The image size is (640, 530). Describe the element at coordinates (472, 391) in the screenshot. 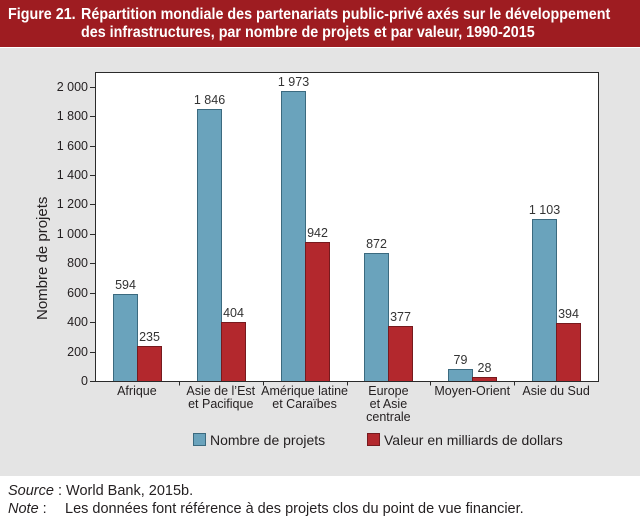

I see `x-tick-label: Moyen-Orient` at that location.